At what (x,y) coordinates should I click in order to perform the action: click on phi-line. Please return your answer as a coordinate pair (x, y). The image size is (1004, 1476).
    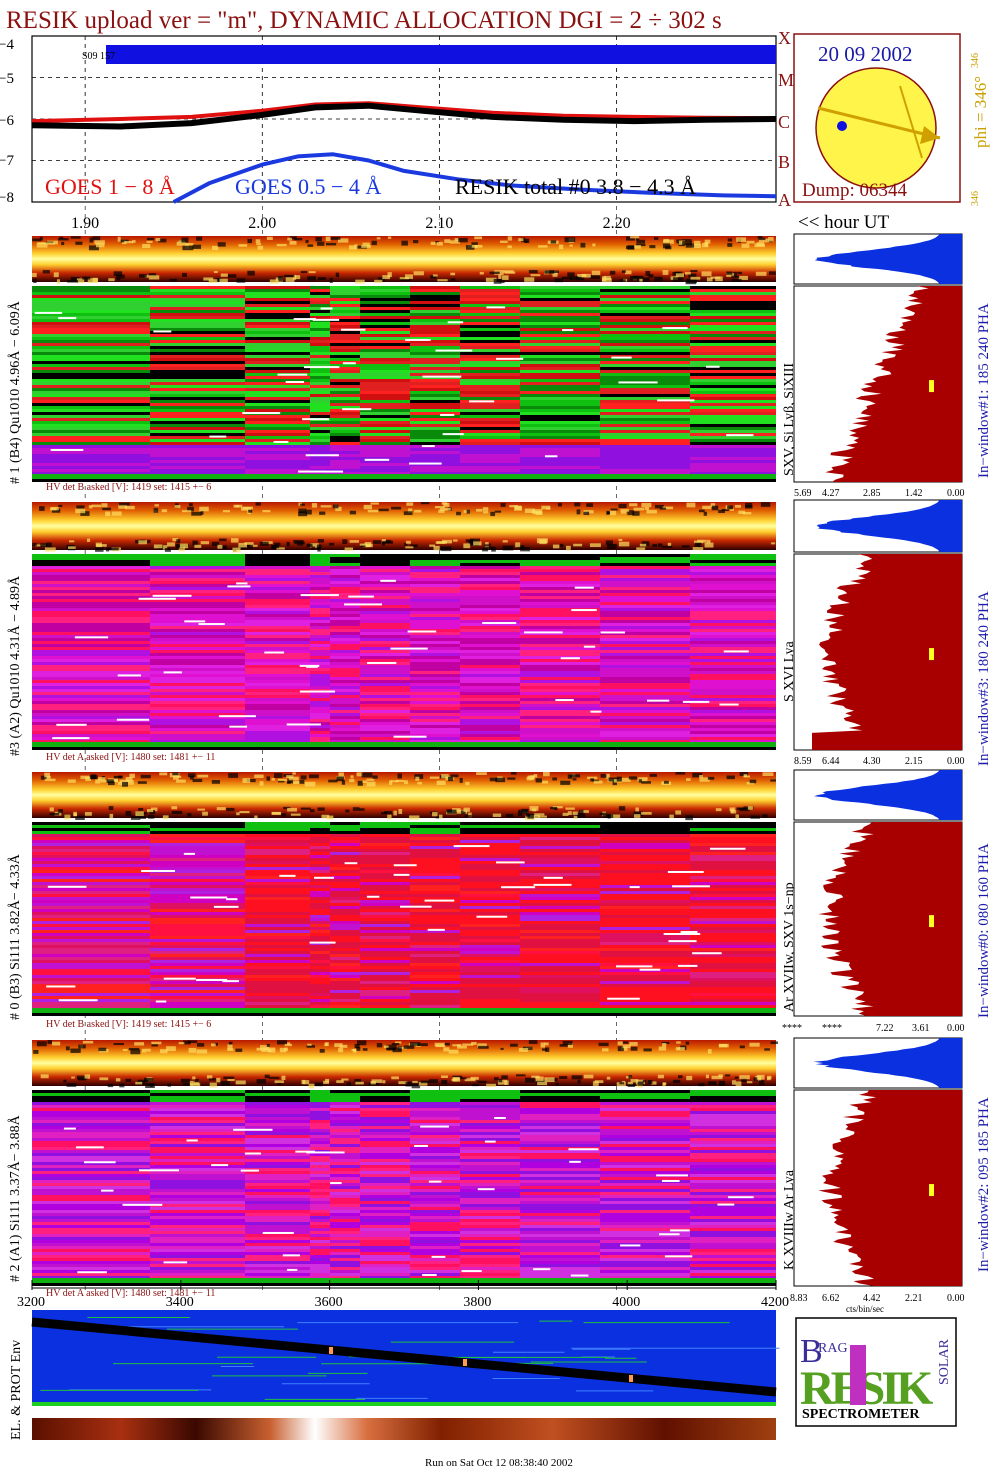
    Looking at the image, I should click on (911, 122).